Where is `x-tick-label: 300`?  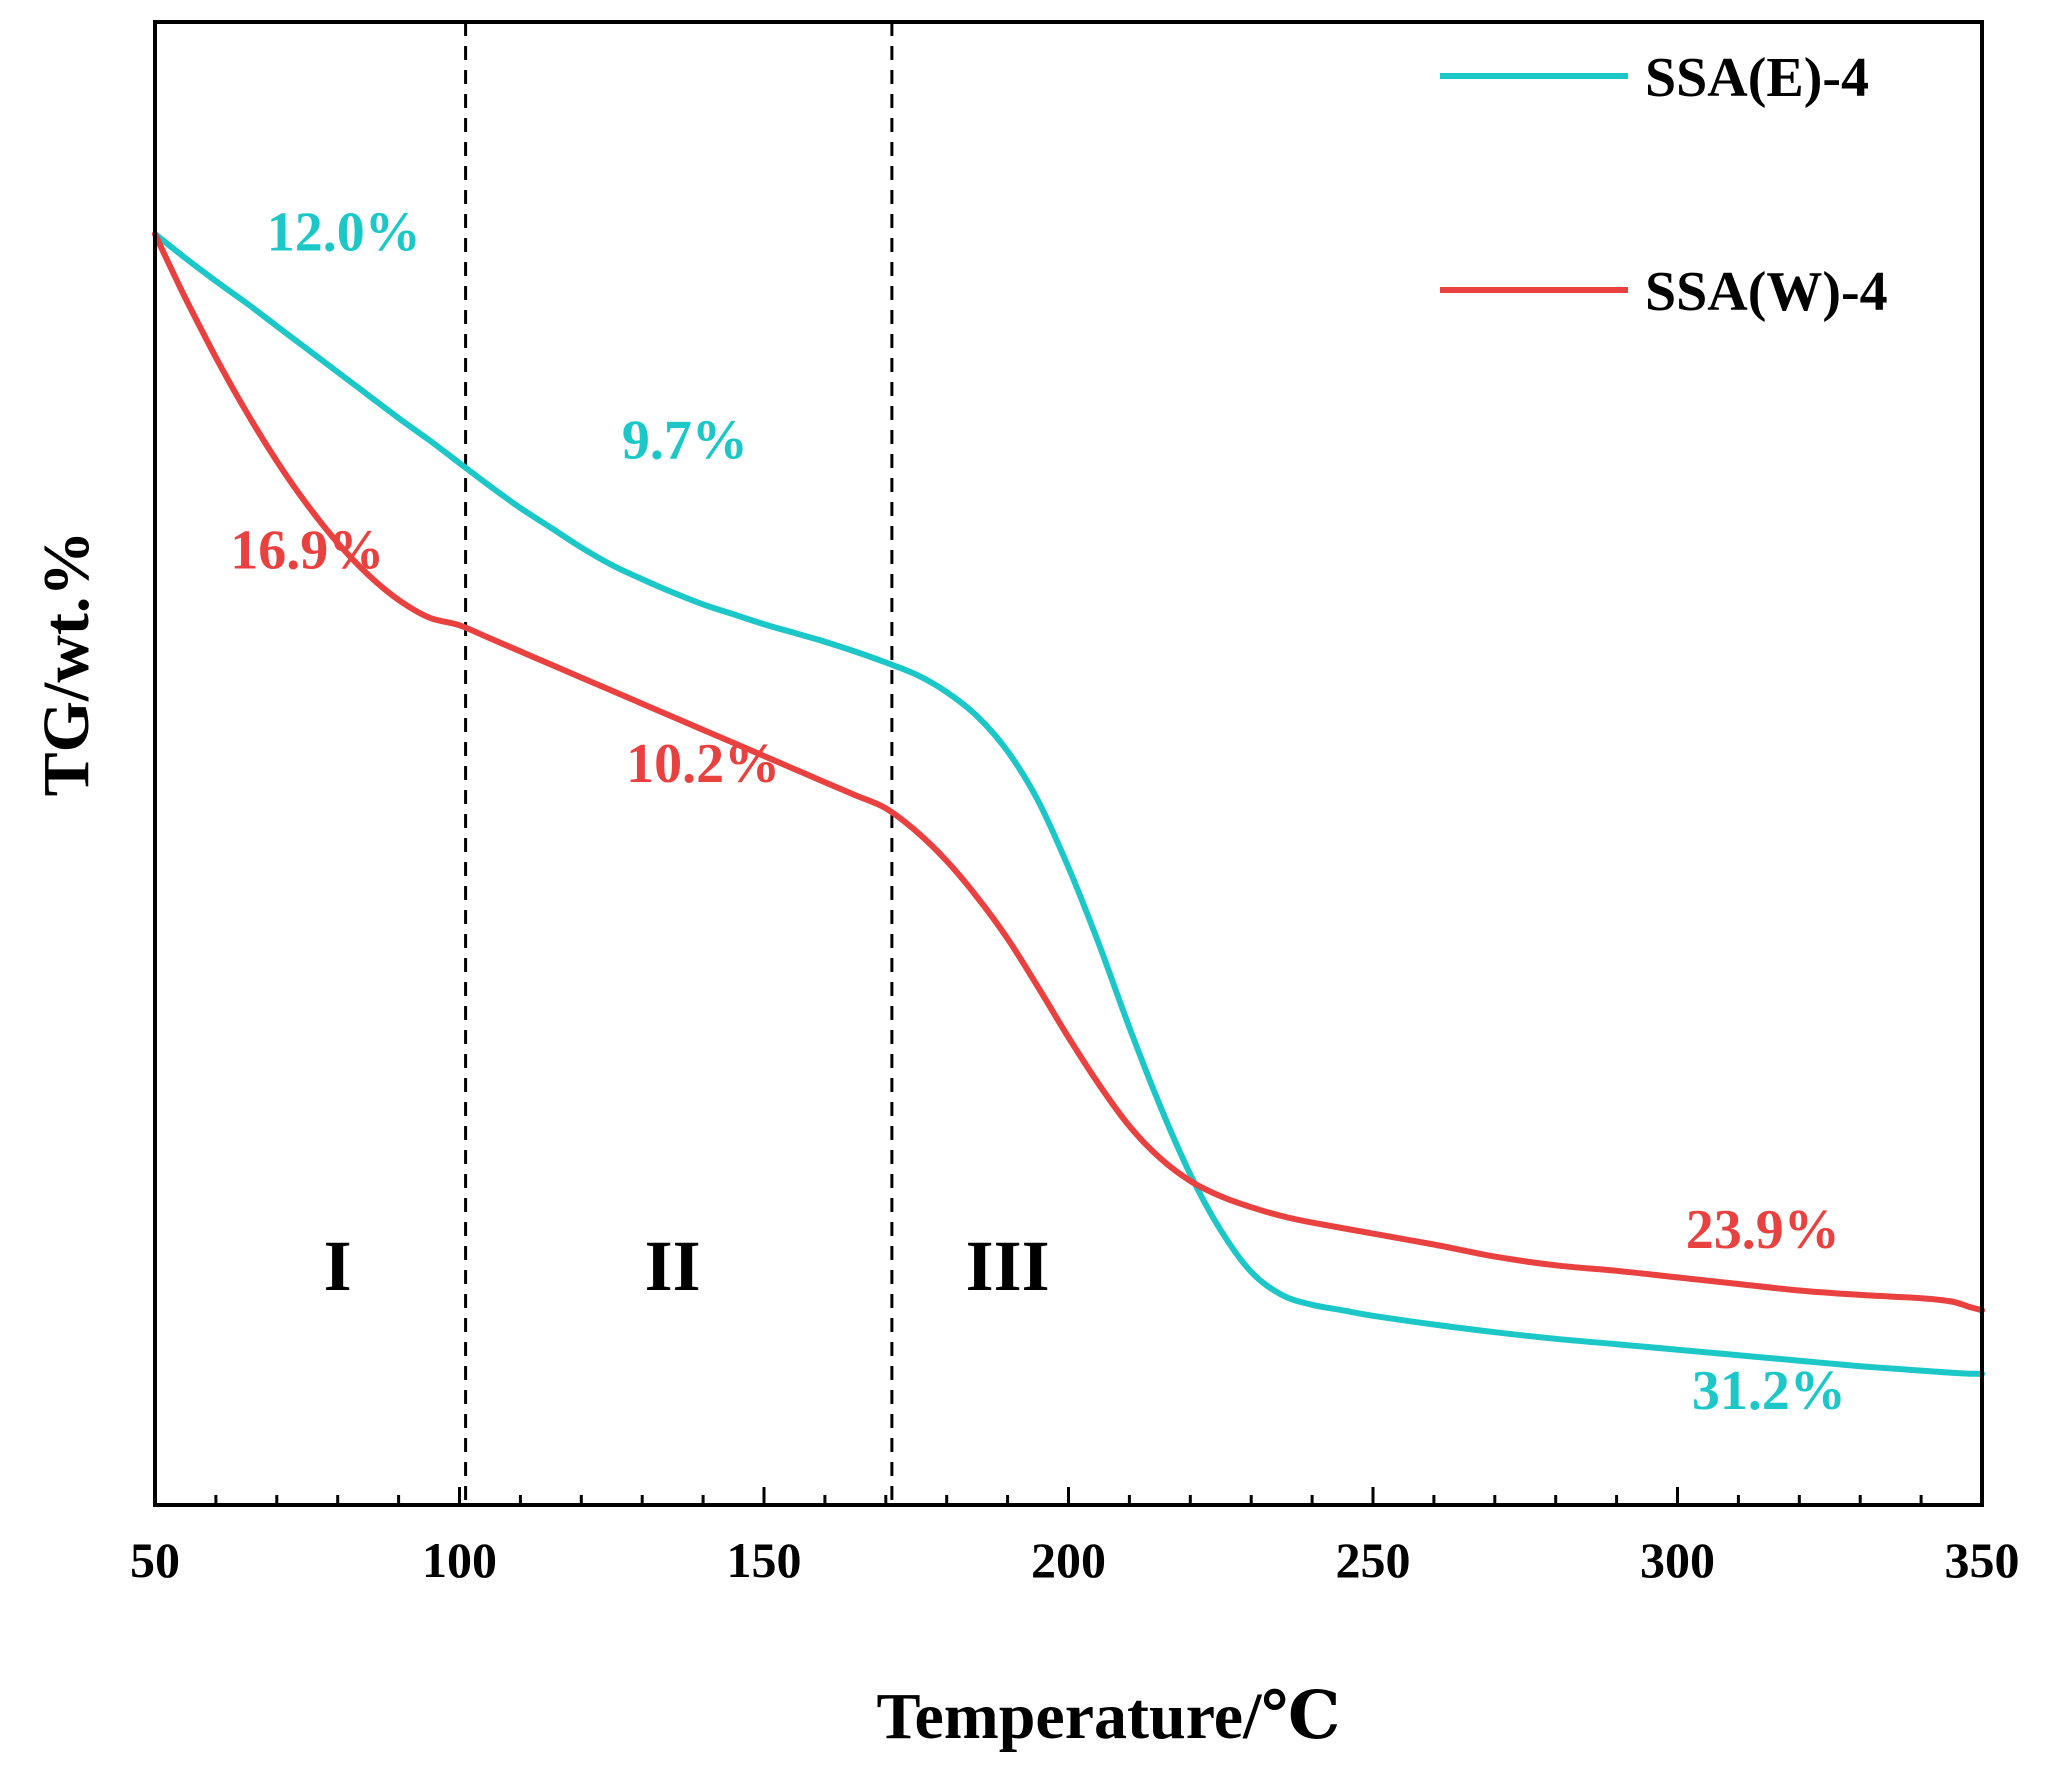
x-tick-label: 300 is located at coordinates (1677, 1560).